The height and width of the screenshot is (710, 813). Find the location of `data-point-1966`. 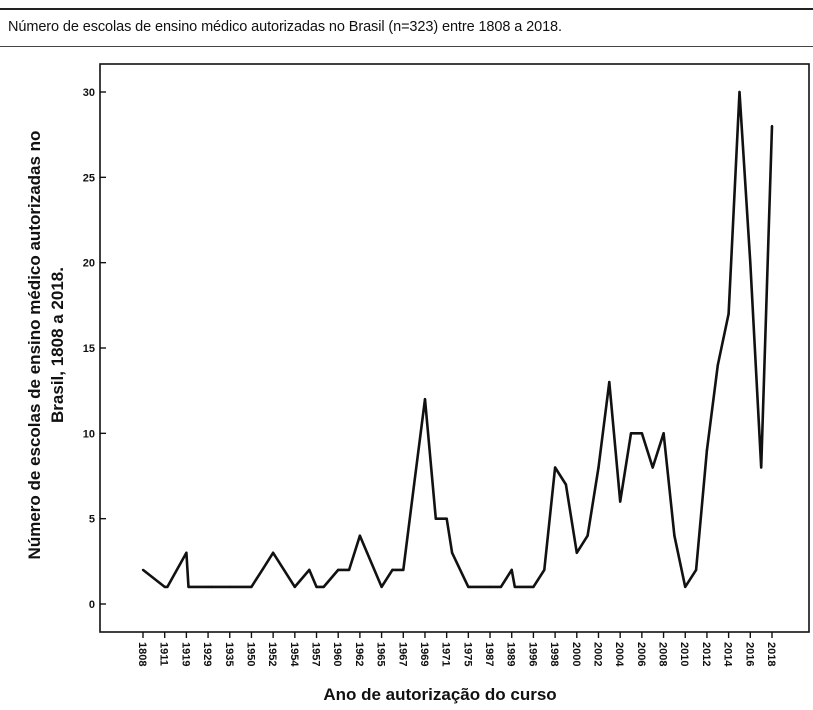

data-point-1966 is located at coordinates (392, 570).